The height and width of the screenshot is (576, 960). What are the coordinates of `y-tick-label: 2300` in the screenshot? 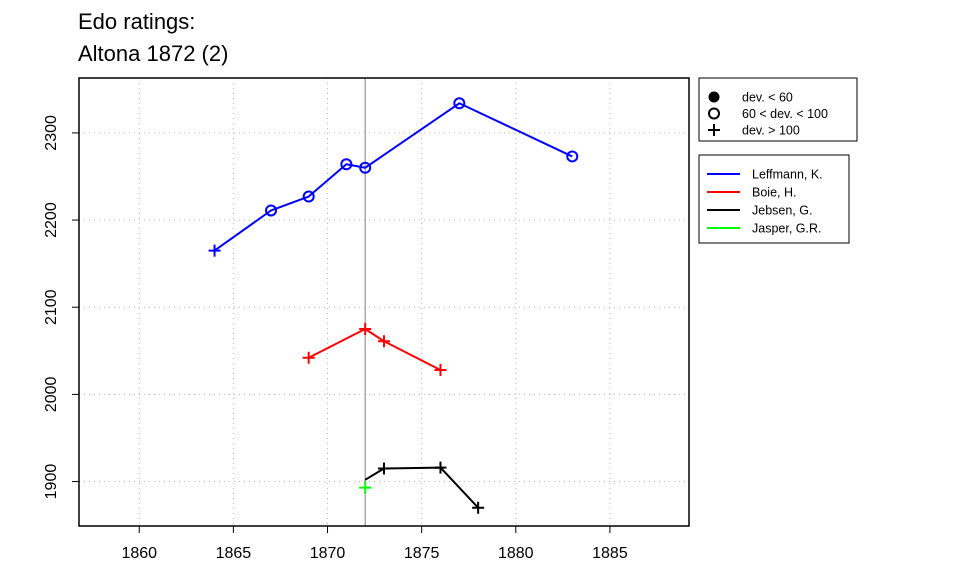 It's located at (51, 133).